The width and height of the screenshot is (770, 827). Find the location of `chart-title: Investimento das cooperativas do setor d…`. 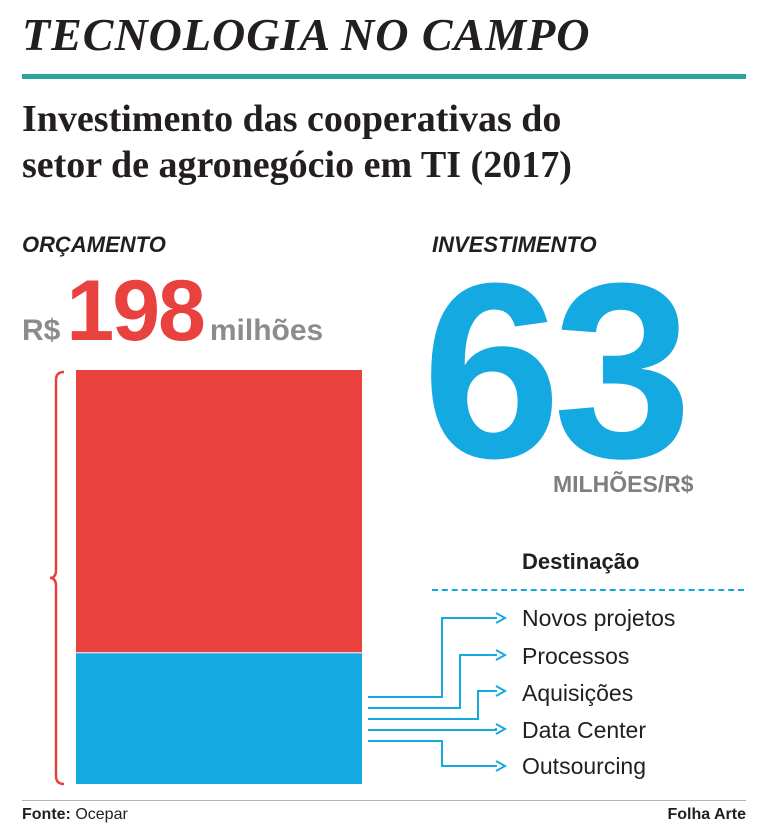

chart-title: Investimento das cooperativas do setor d… is located at coordinates (382, 142).